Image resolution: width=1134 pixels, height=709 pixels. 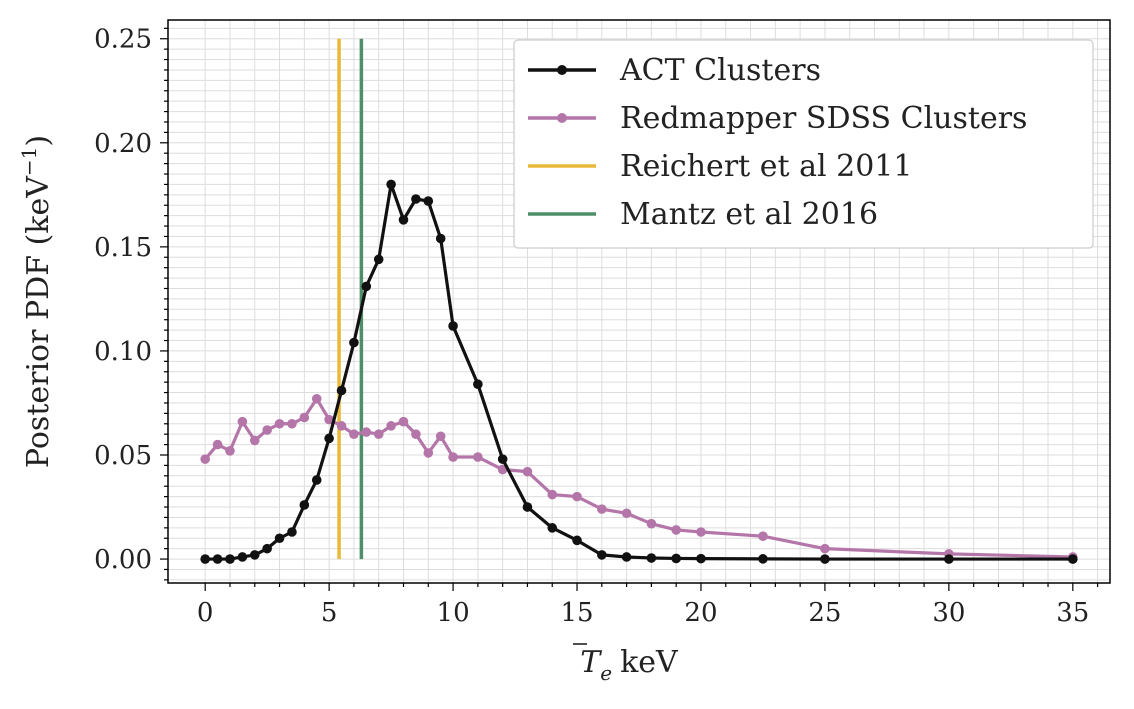 I want to click on legend-label-mantz-et-al-2016: Mantz et al 2016, so click(x=749, y=214).